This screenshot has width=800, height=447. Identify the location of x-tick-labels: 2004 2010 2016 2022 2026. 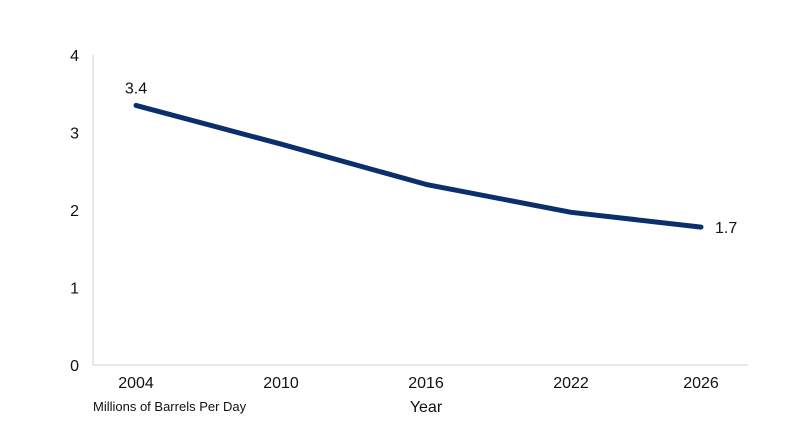
(418, 383).